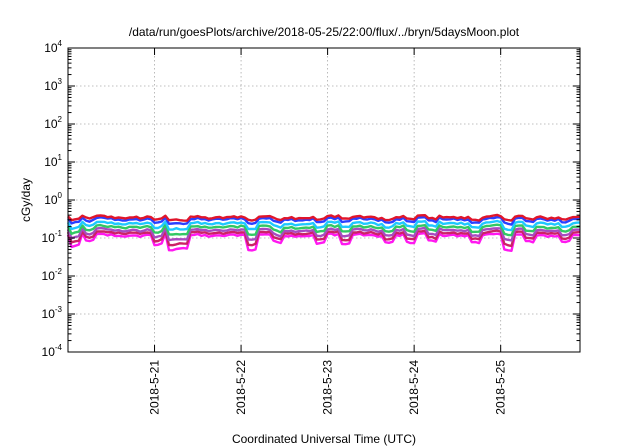 The image size is (640, 448). What do you see at coordinates (53, 161) in the screenshot?
I see `y-tick-label: 10¹` at bounding box center [53, 161].